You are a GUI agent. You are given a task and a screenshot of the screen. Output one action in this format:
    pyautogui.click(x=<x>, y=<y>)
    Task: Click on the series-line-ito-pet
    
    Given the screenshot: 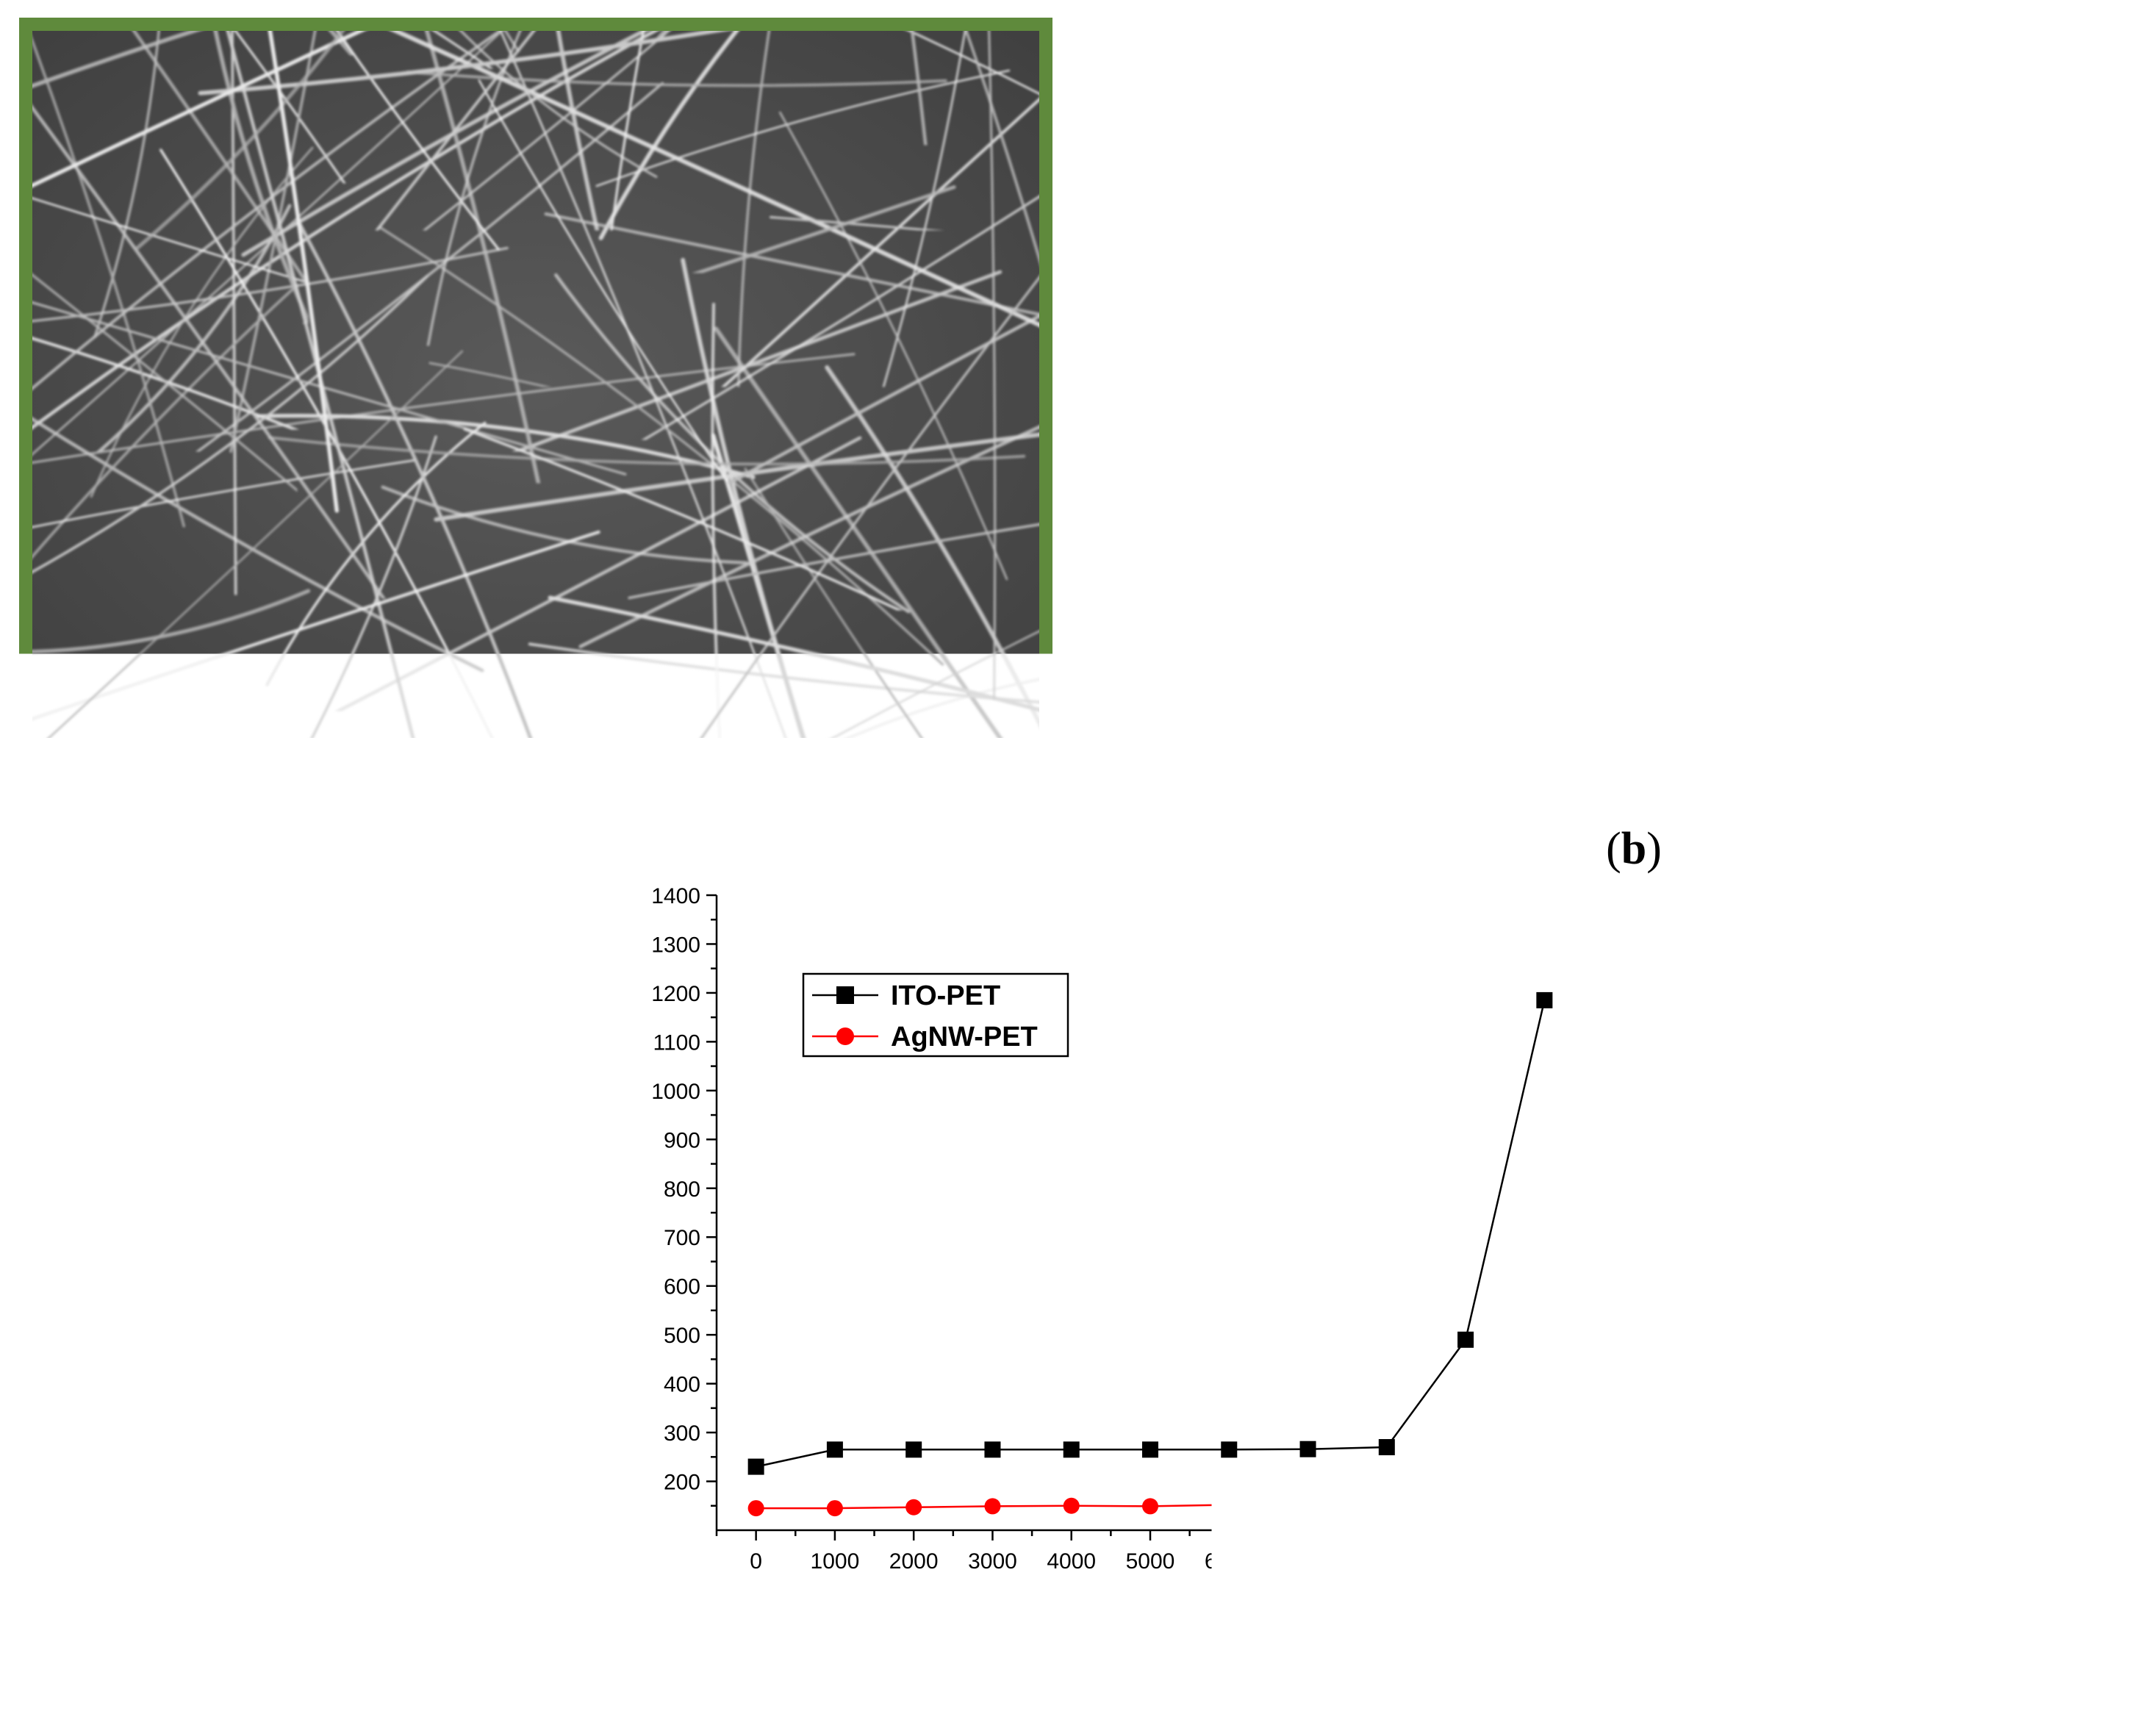 What is the action you would take?
    pyautogui.click(x=1150, y=1233)
    